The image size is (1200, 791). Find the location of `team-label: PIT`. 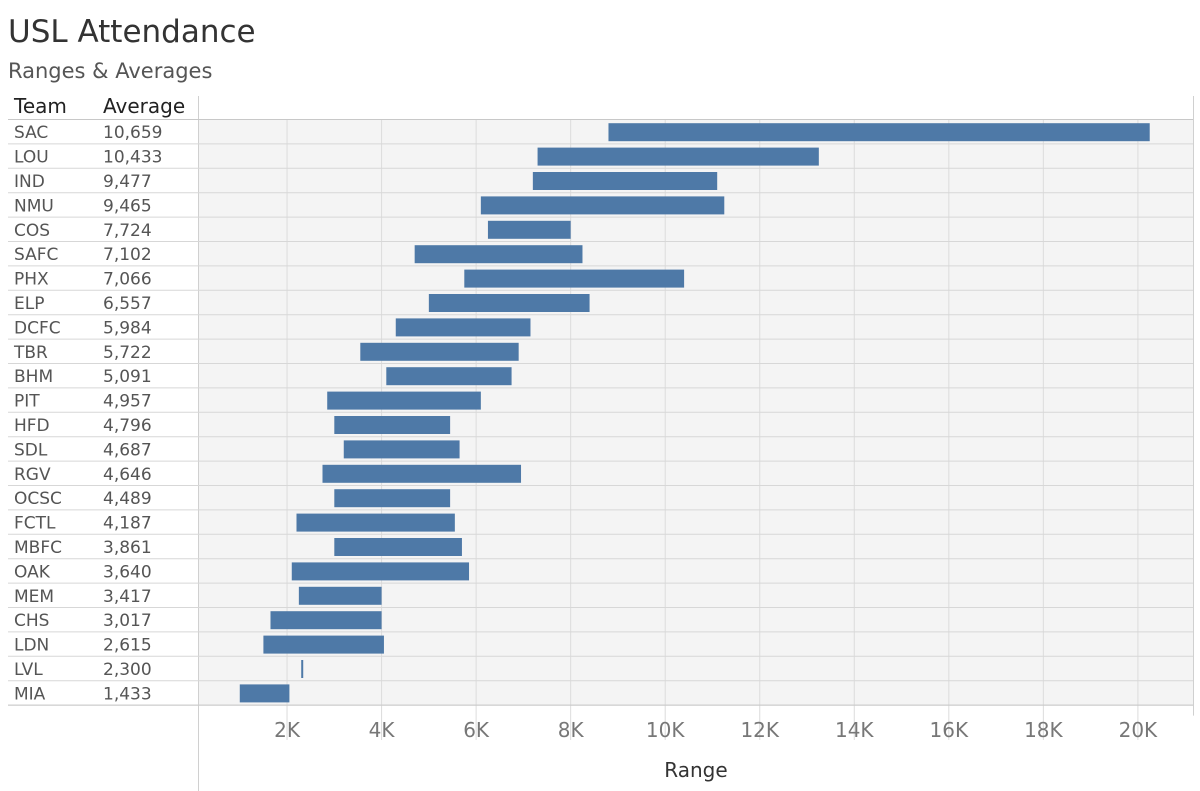

team-label: PIT is located at coordinates (27, 402).